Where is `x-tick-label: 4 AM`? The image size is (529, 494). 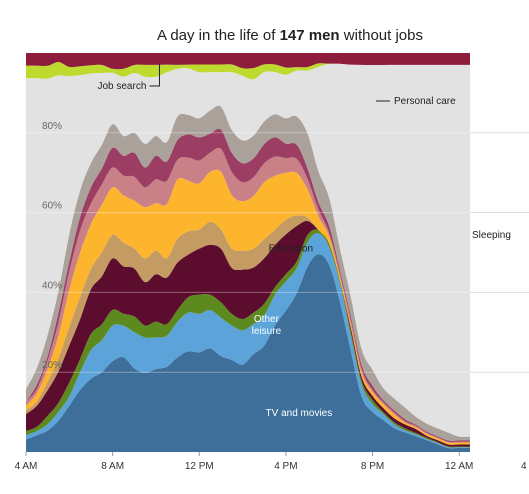 x-tick-label: 4 AM is located at coordinates (26, 466).